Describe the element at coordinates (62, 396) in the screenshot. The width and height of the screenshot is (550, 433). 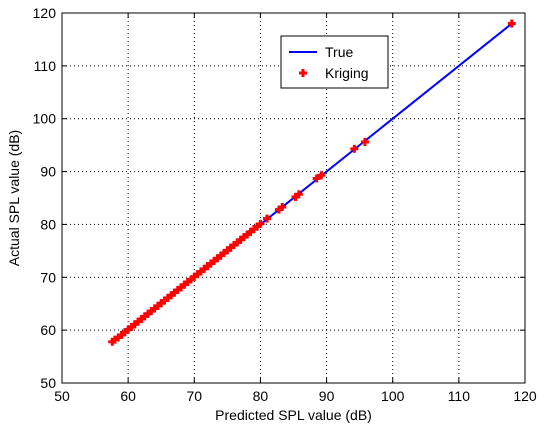
I see `x-tick-label: 50` at that location.